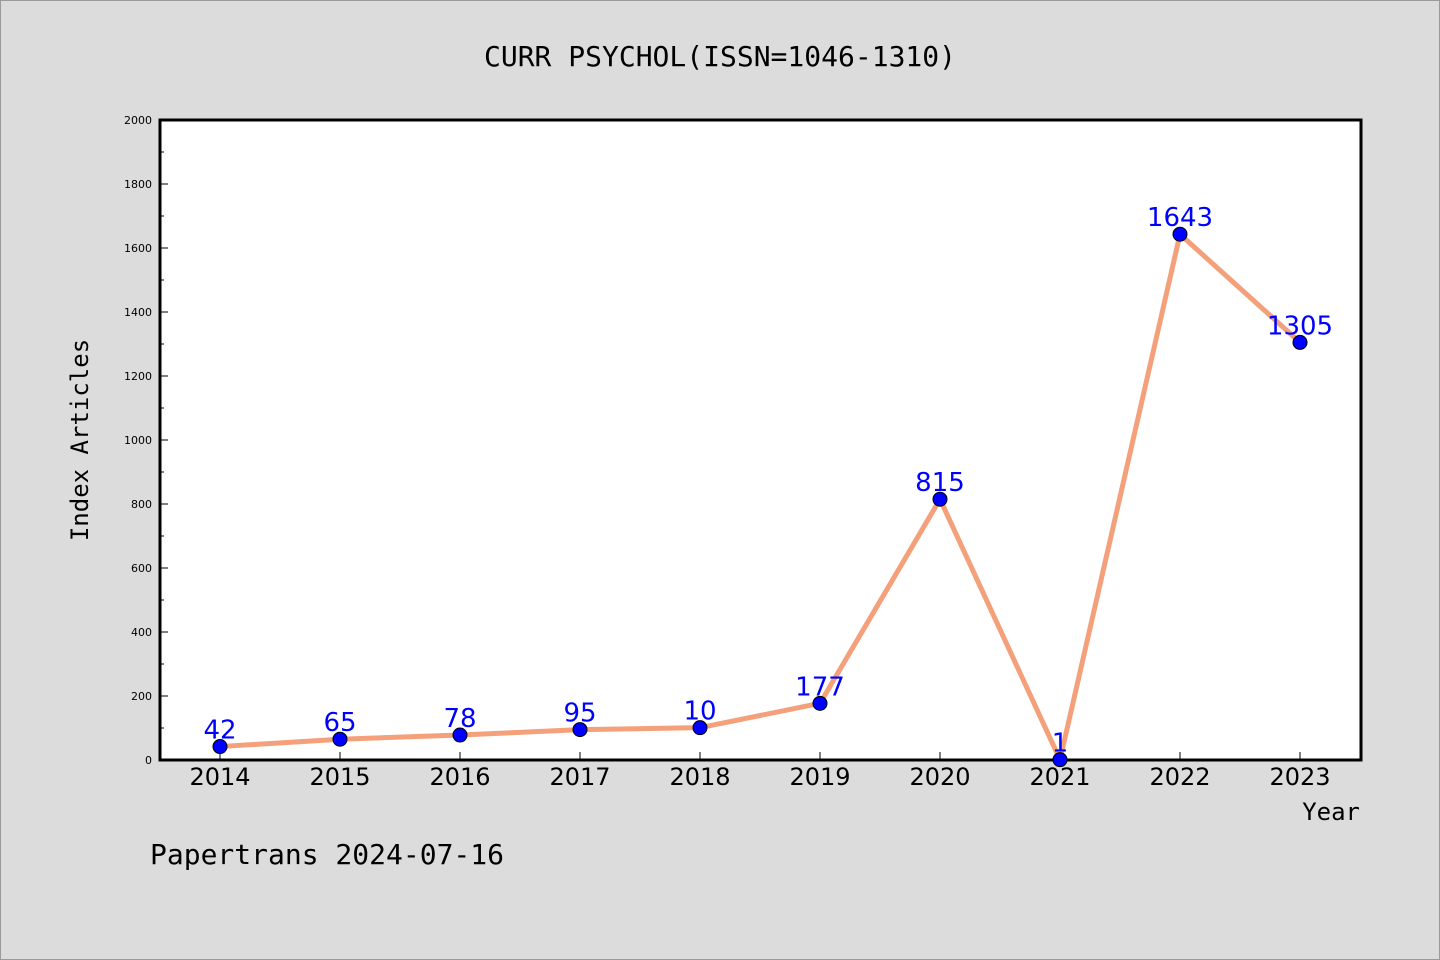 The width and height of the screenshot is (1440, 960). Describe the element at coordinates (1299, 777) in the screenshot. I see `x-tick-label: 2023` at that location.